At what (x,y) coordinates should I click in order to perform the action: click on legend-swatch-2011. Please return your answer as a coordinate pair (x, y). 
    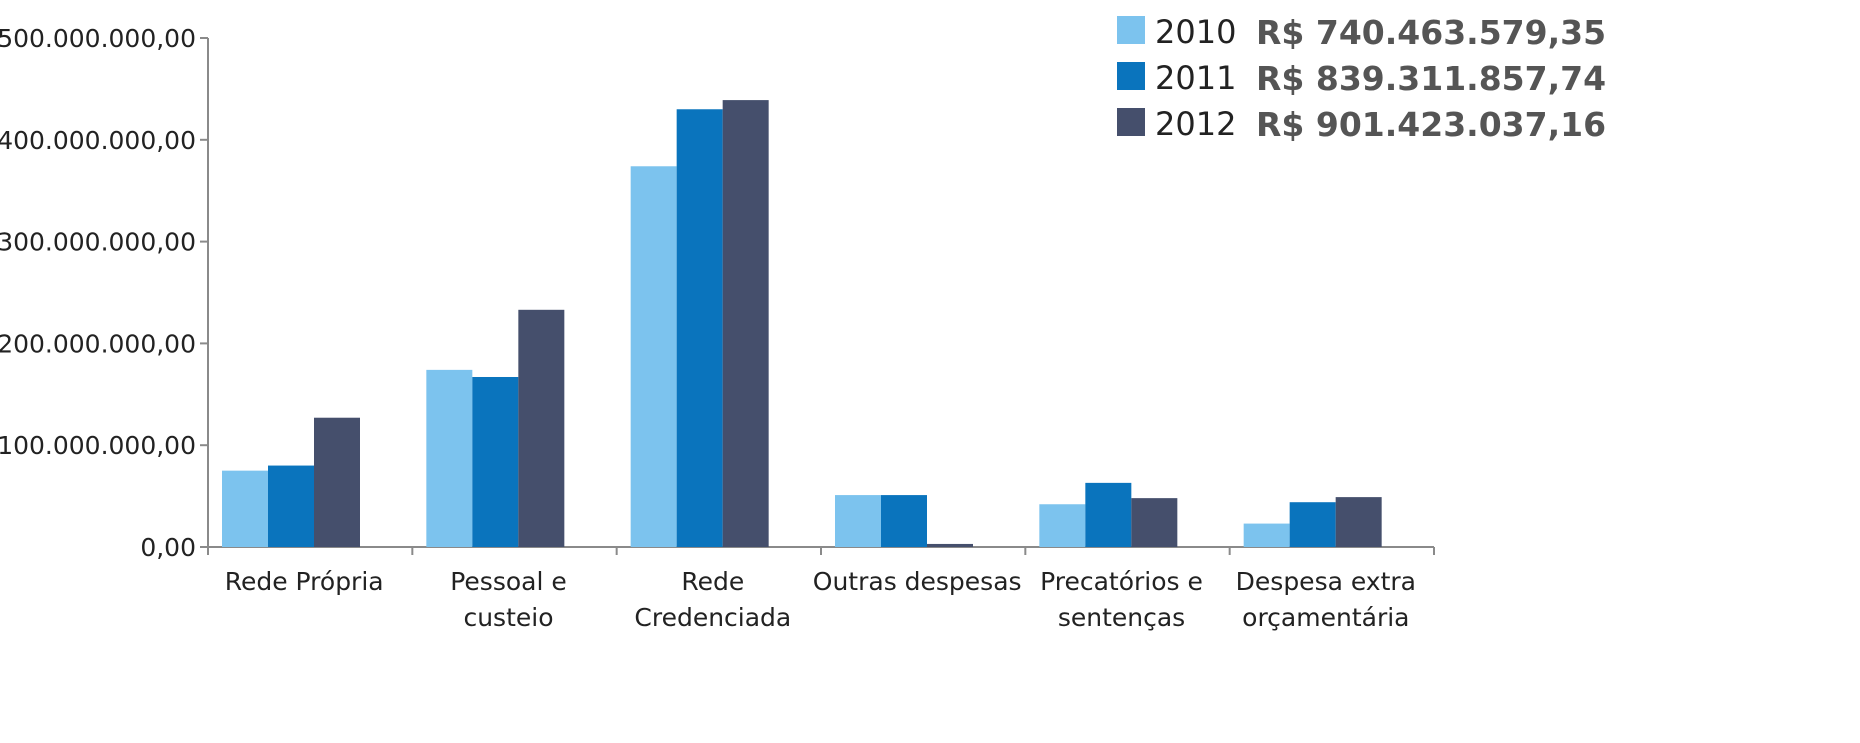
    Looking at the image, I should click on (1131, 76).